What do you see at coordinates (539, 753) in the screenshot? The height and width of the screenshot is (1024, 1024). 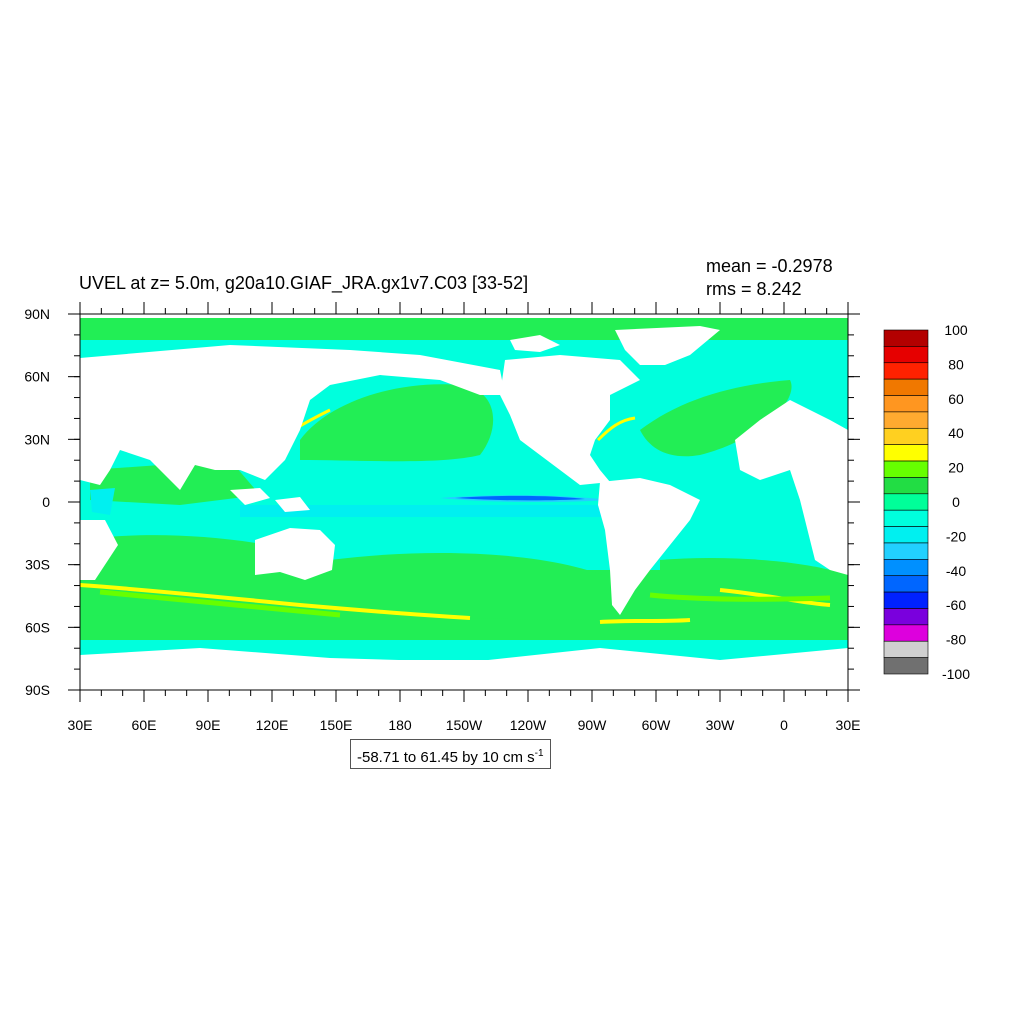 I see `unit-exponent: -1` at bounding box center [539, 753].